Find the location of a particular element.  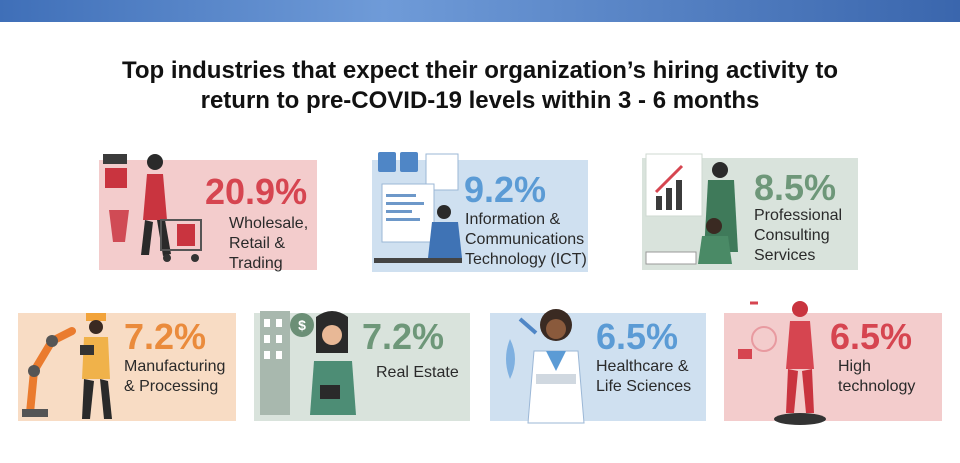

category-label-line: Manufacturing is located at coordinates (175, 366).